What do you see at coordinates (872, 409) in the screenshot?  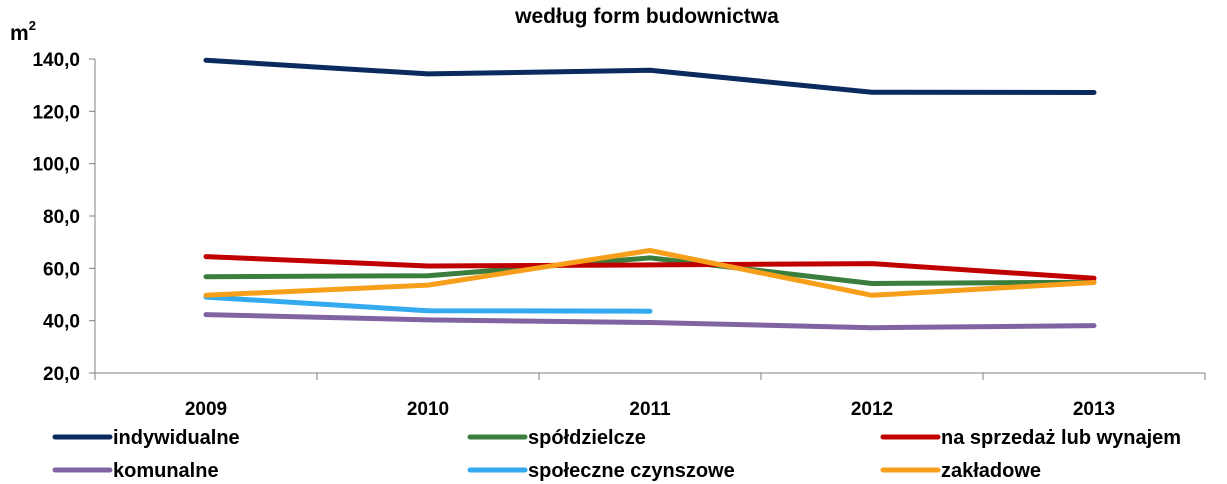 I see `x-tick-label: 2012` at bounding box center [872, 409].